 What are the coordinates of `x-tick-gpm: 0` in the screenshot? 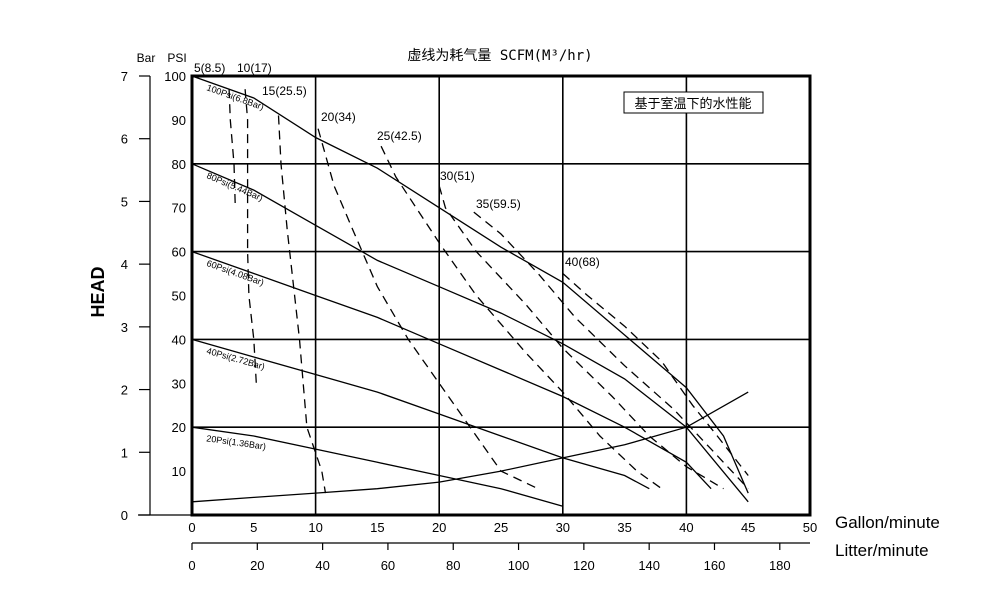 It's located at (191, 527).